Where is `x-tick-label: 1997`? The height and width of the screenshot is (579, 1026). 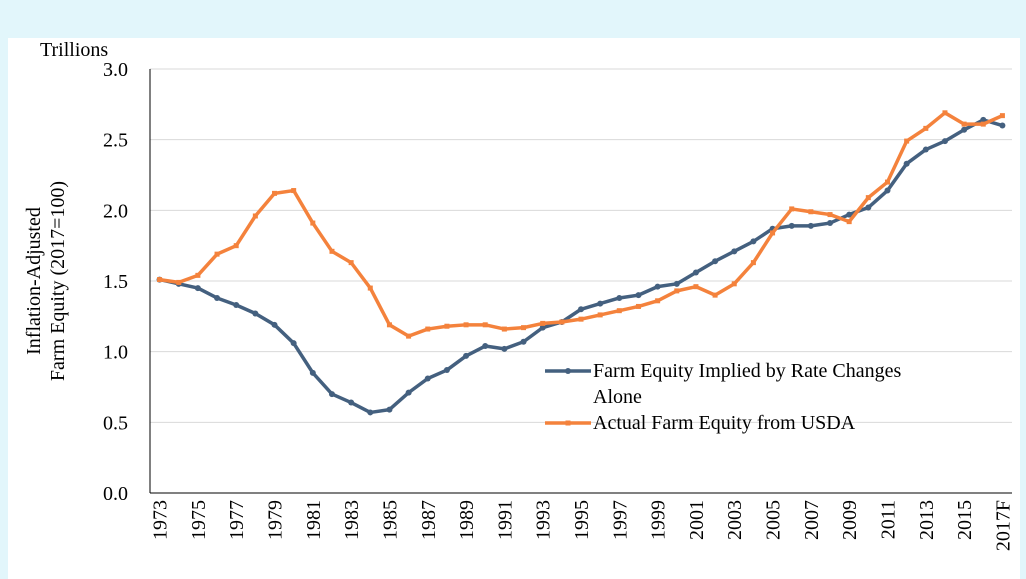
x-tick-label: 1997 is located at coordinates (620, 520).